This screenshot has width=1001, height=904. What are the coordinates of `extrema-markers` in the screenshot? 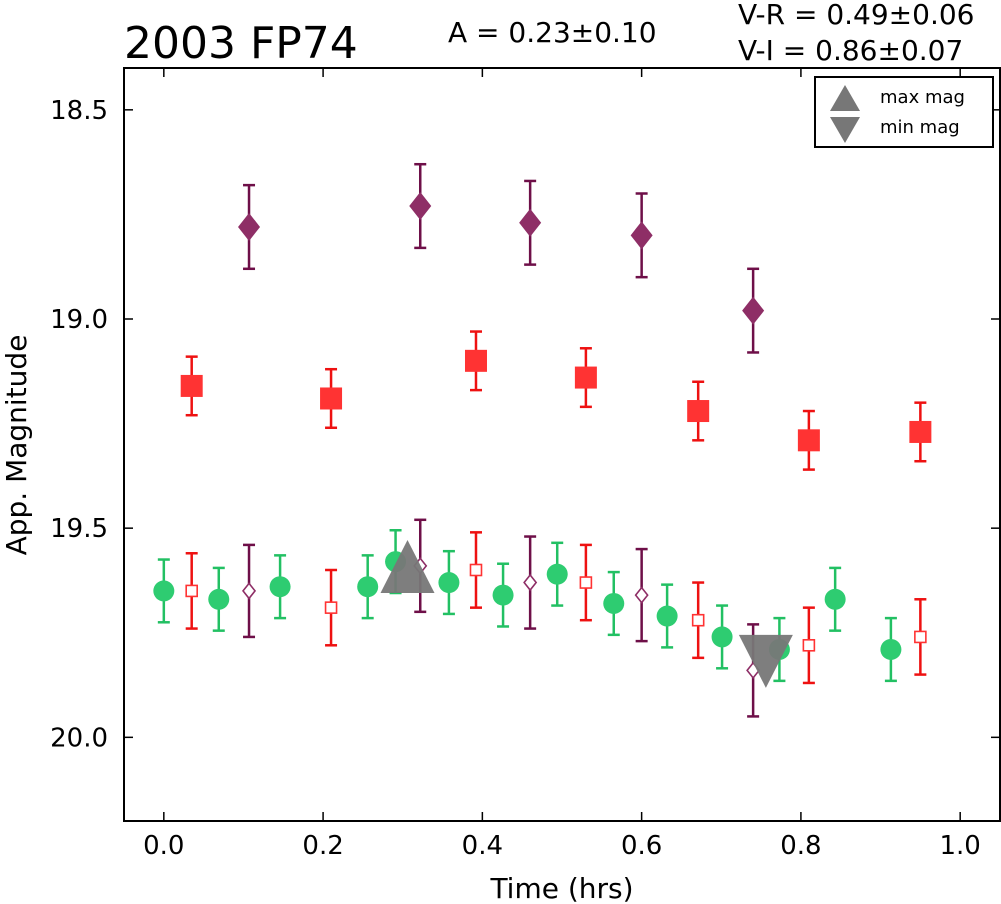 It's located at (586, 614).